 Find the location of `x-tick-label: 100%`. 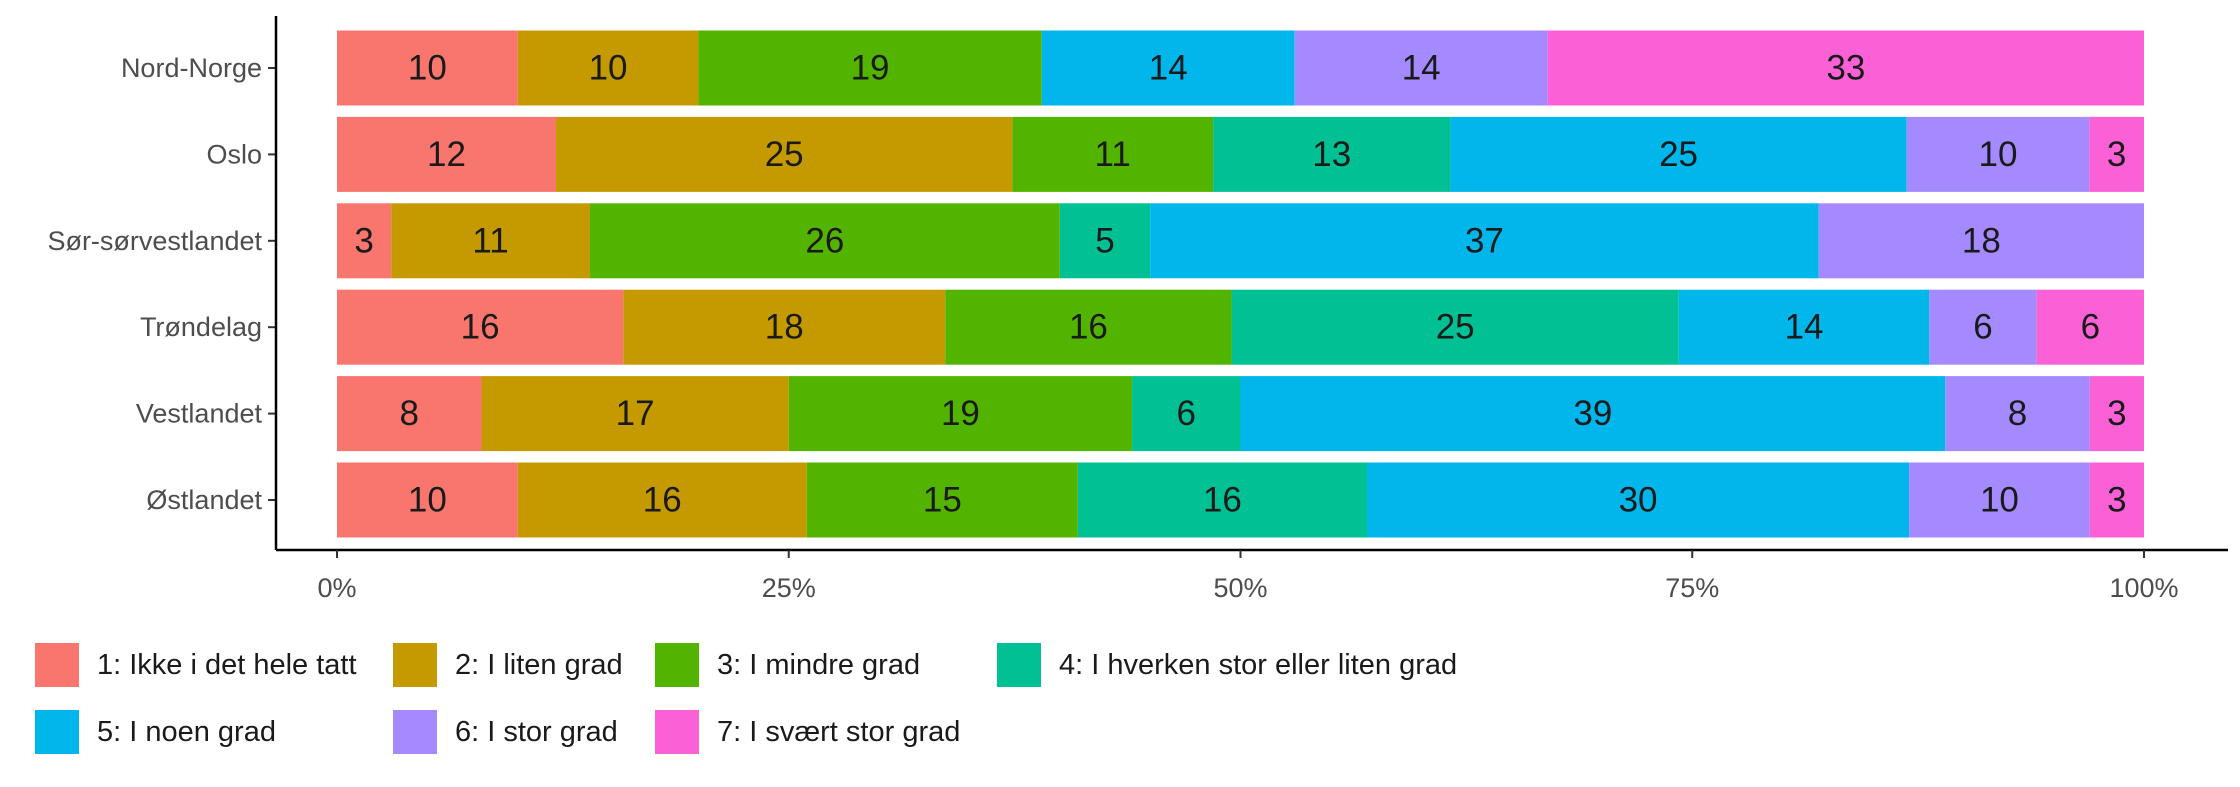

x-tick-label: 100% is located at coordinates (2143, 588).